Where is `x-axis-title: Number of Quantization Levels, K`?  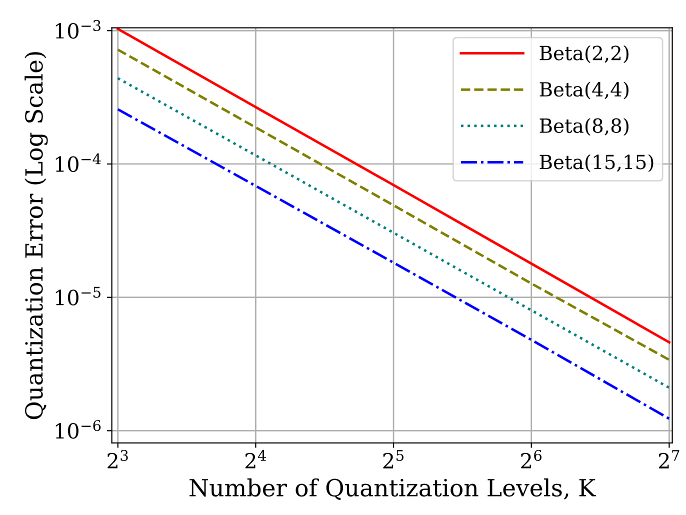 x-axis-title: Number of Quantization Levels, K is located at coordinates (393, 489).